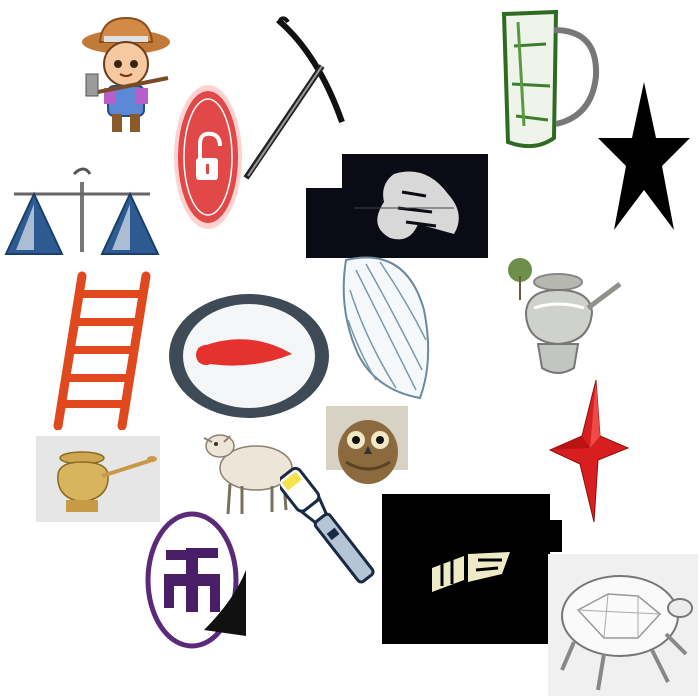  Describe the element at coordinates (367, 447) in the screenshot. I see `owl-icon` at that location.